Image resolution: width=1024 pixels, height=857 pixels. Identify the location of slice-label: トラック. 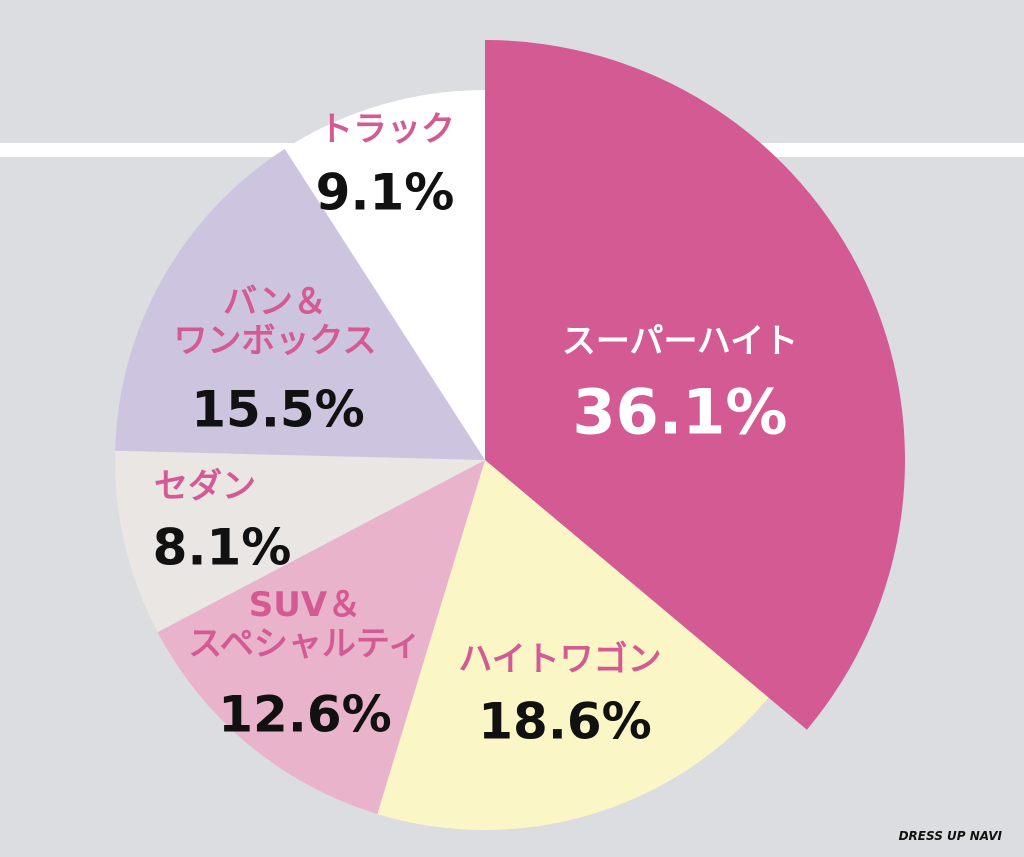
(387, 129).